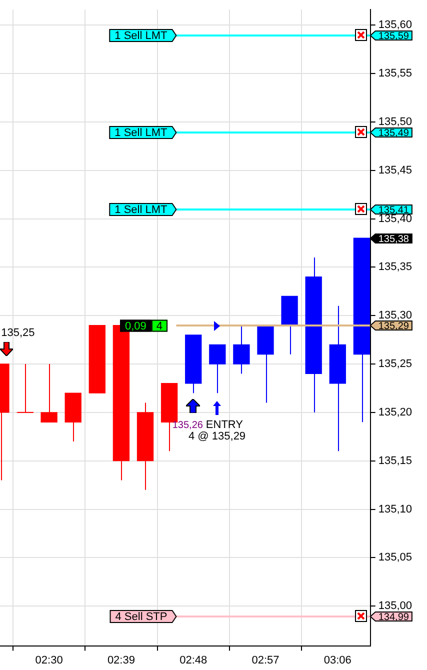 Image resolution: width=427 pixels, height=670 pixels. Describe the element at coordinates (121, 660) in the screenshot. I see `x-tick-label: 02:39` at that location.